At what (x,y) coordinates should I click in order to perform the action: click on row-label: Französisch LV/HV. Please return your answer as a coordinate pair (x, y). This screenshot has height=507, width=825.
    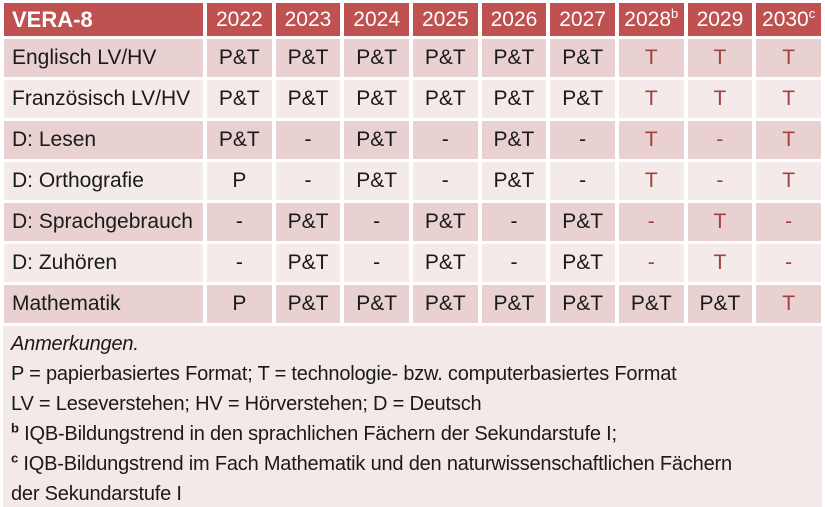
    Looking at the image, I should click on (103, 99).